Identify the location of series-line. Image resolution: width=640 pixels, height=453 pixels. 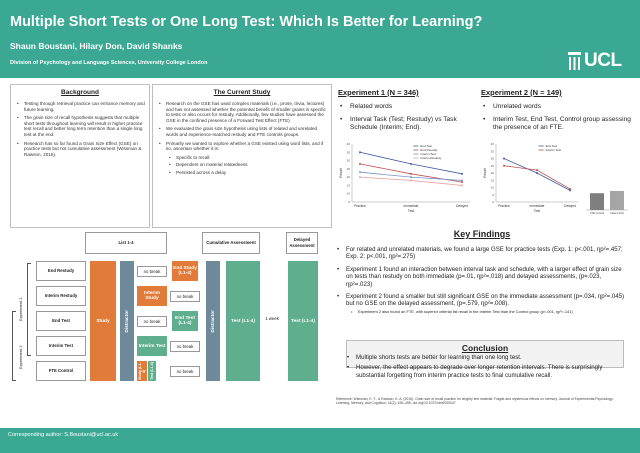
(537, 174).